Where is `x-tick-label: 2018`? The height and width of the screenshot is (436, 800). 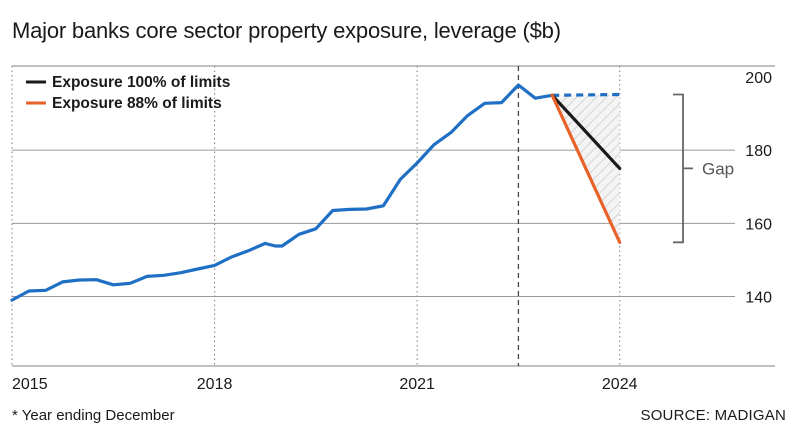
x-tick-label: 2018 is located at coordinates (215, 384).